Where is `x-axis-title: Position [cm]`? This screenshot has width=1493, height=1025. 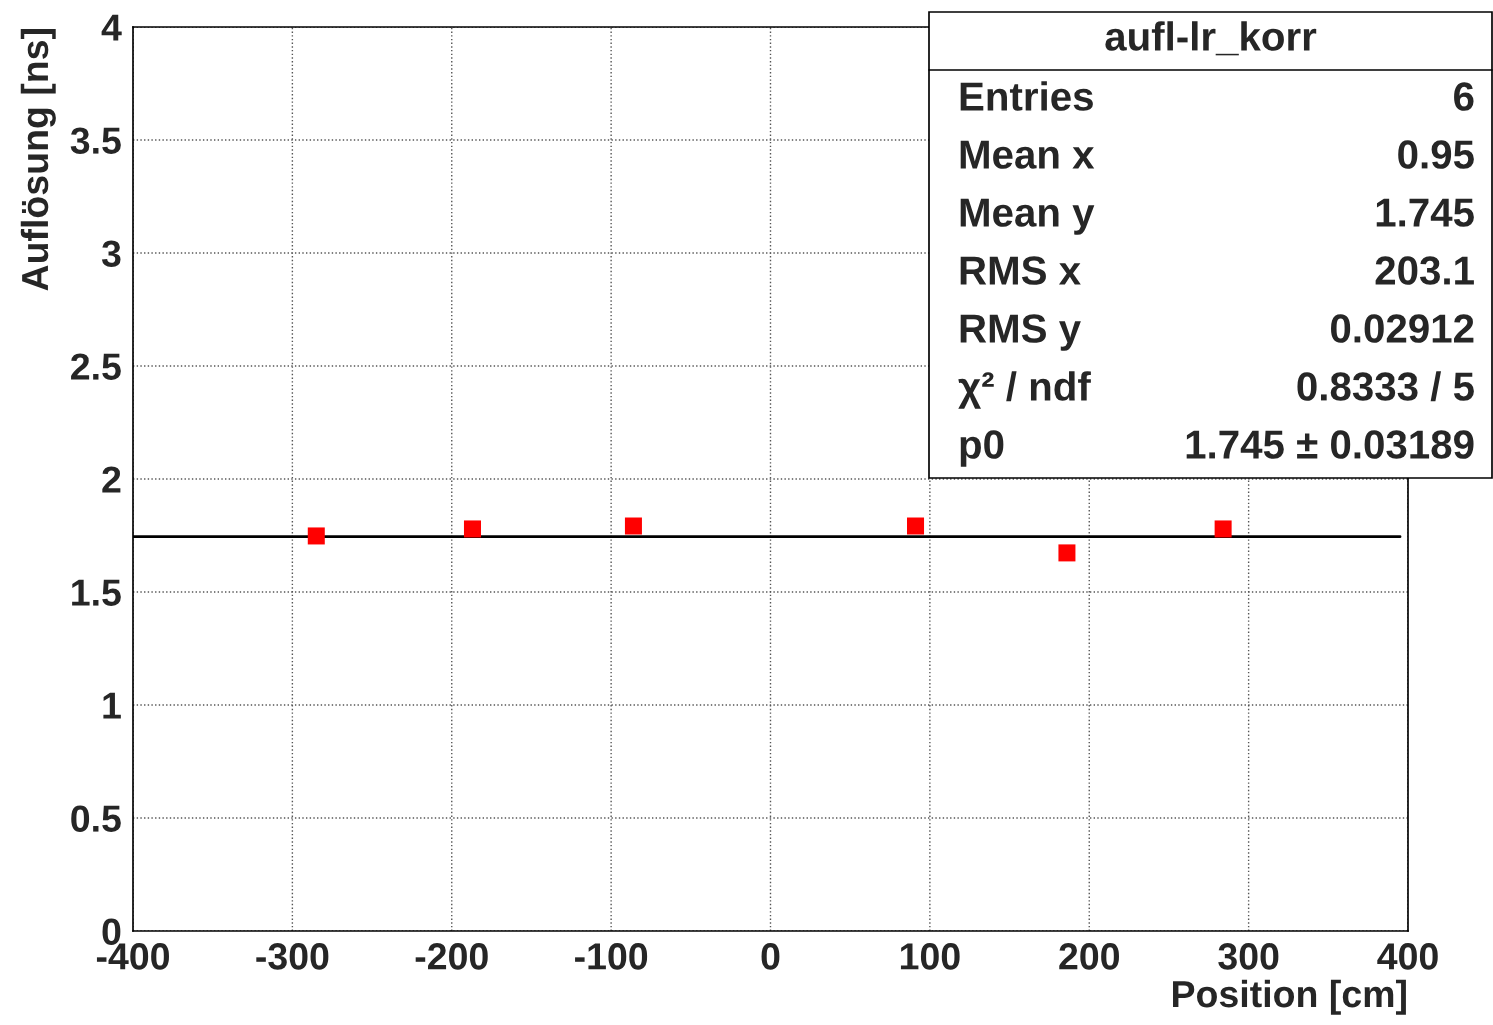
x-axis-title: Position [cm] is located at coordinates (1289, 997).